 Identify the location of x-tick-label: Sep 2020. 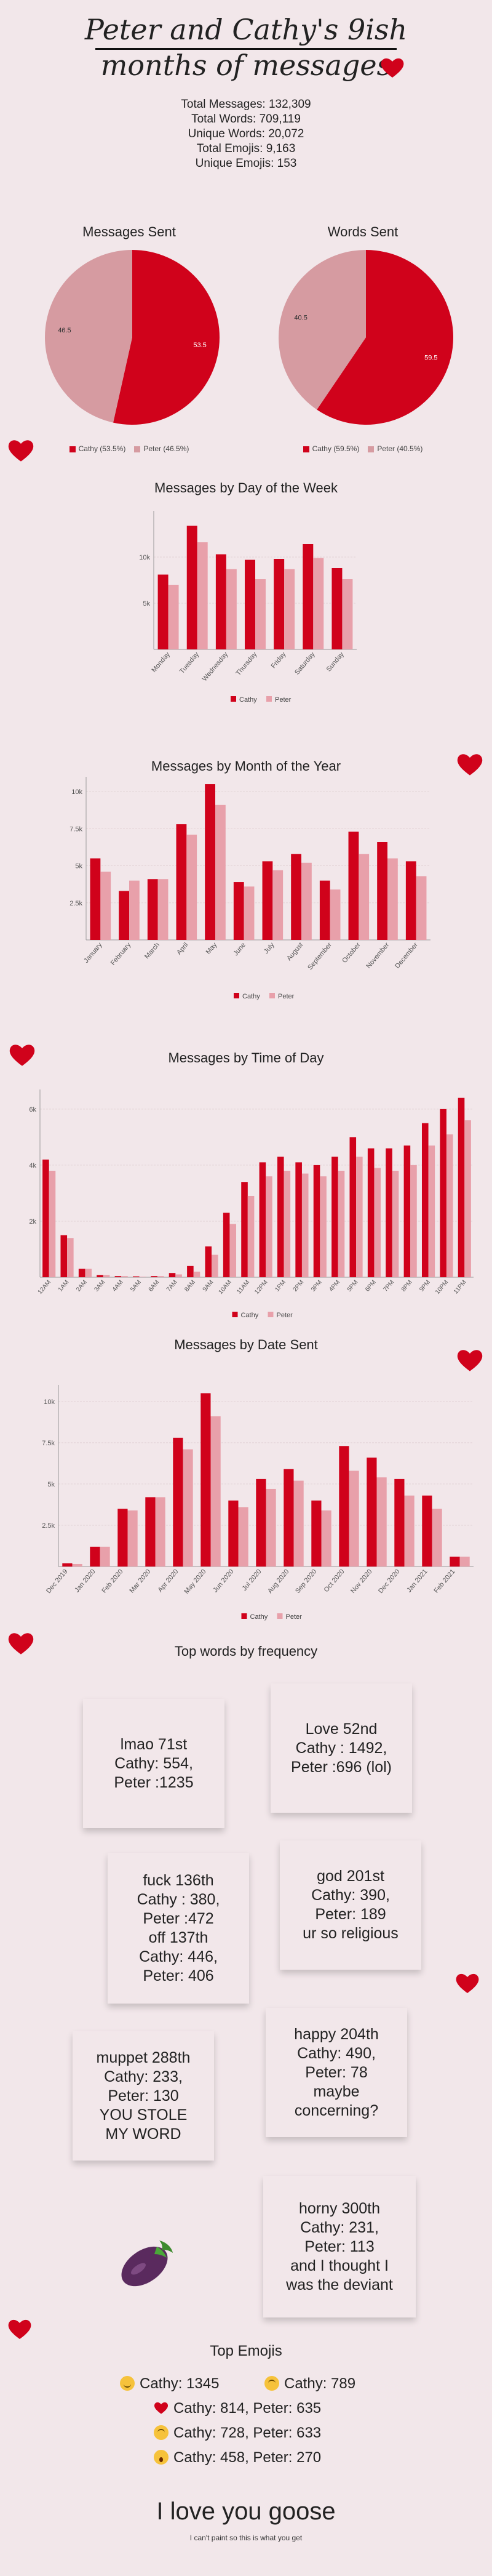
(306, 1581).